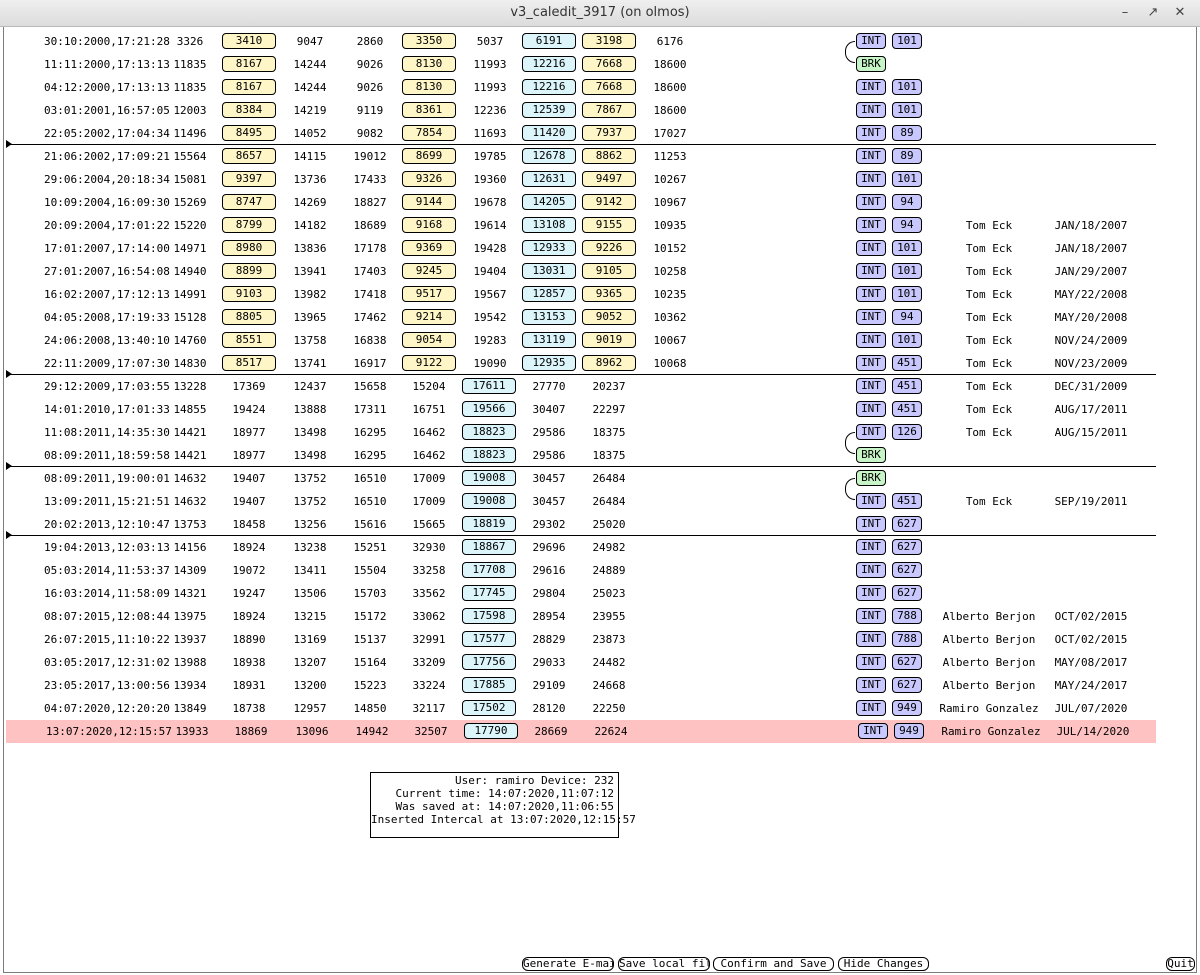 Image resolution: width=1200 pixels, height=975 pixels. What do you see at coordinates (907, 432) in the screenshot?
I see `intercal-number-badge: 126` at bounding box center [907, 432].